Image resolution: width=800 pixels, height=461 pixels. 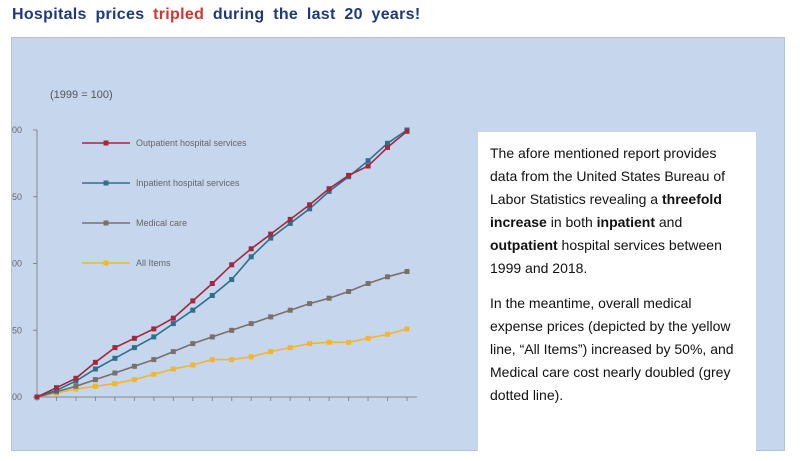 What do you see at coordinates (161, 223) in the screenshot?
I see `legend-label: Medical care` at bounding box center [161, 223].